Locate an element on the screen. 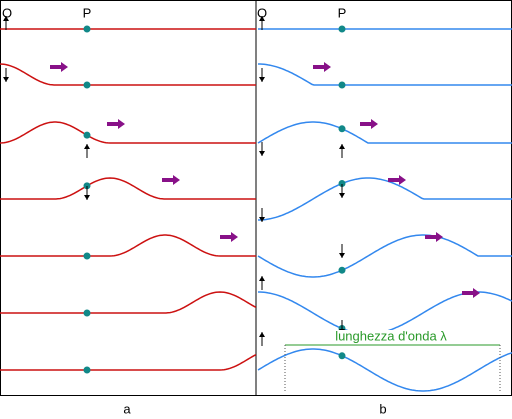 The height and width of the screenshot is (419, 512). wavelength-label: lunghezza d'onda λ is located at coordinates (391, 335).